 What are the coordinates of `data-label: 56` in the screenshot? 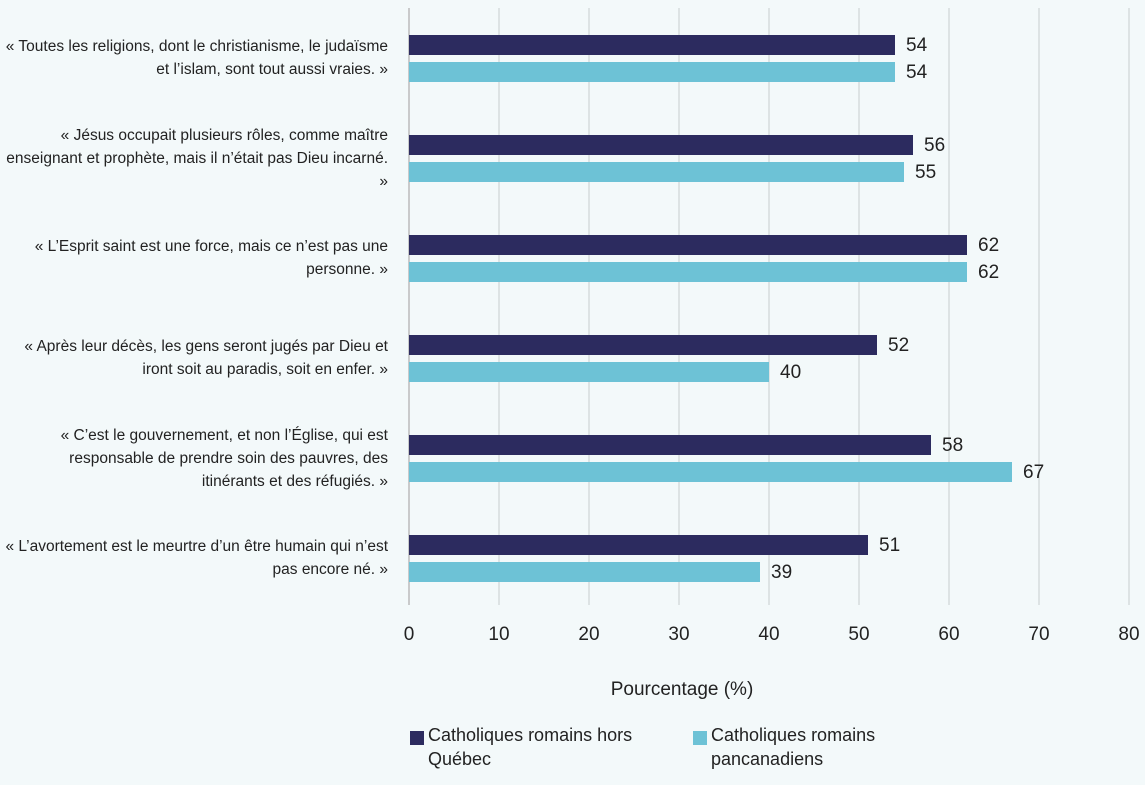 It's located at (934, 145).